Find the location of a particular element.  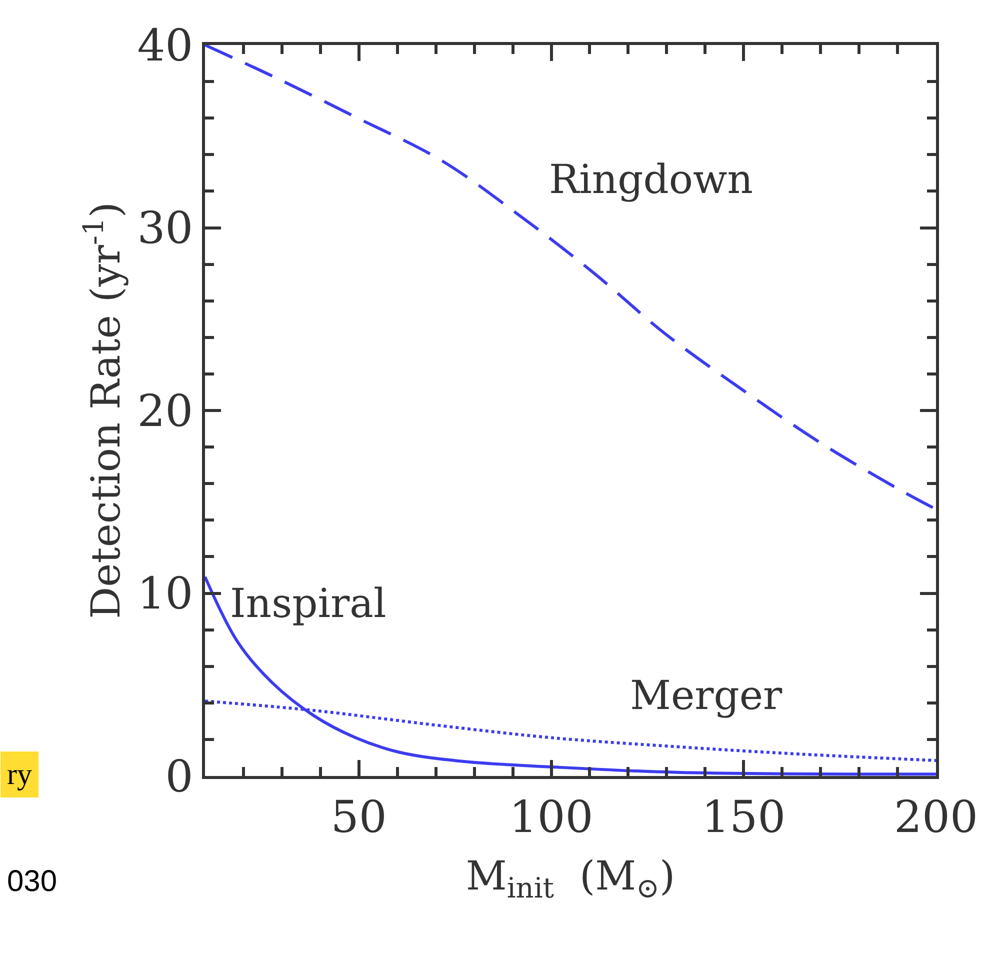

series-label: Inspiral is located at coordinates (308, 604).